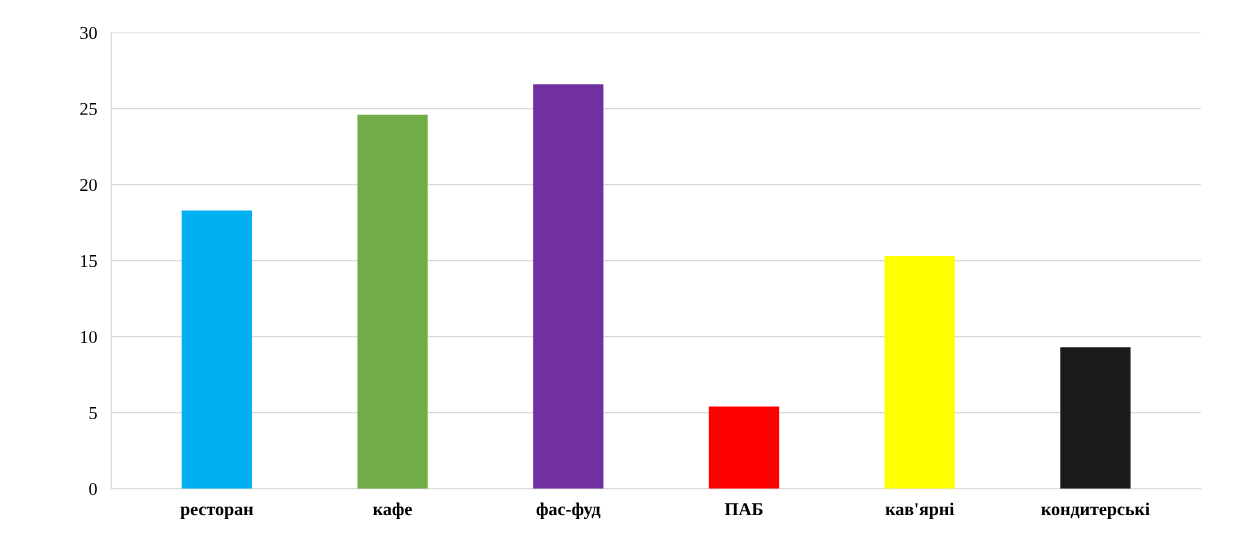 This screenshot has height=543, width=1238. Describe the element at coordinates (920, 510) in the screenshot. I see `x-tick-label: кав'ярні` at that location.